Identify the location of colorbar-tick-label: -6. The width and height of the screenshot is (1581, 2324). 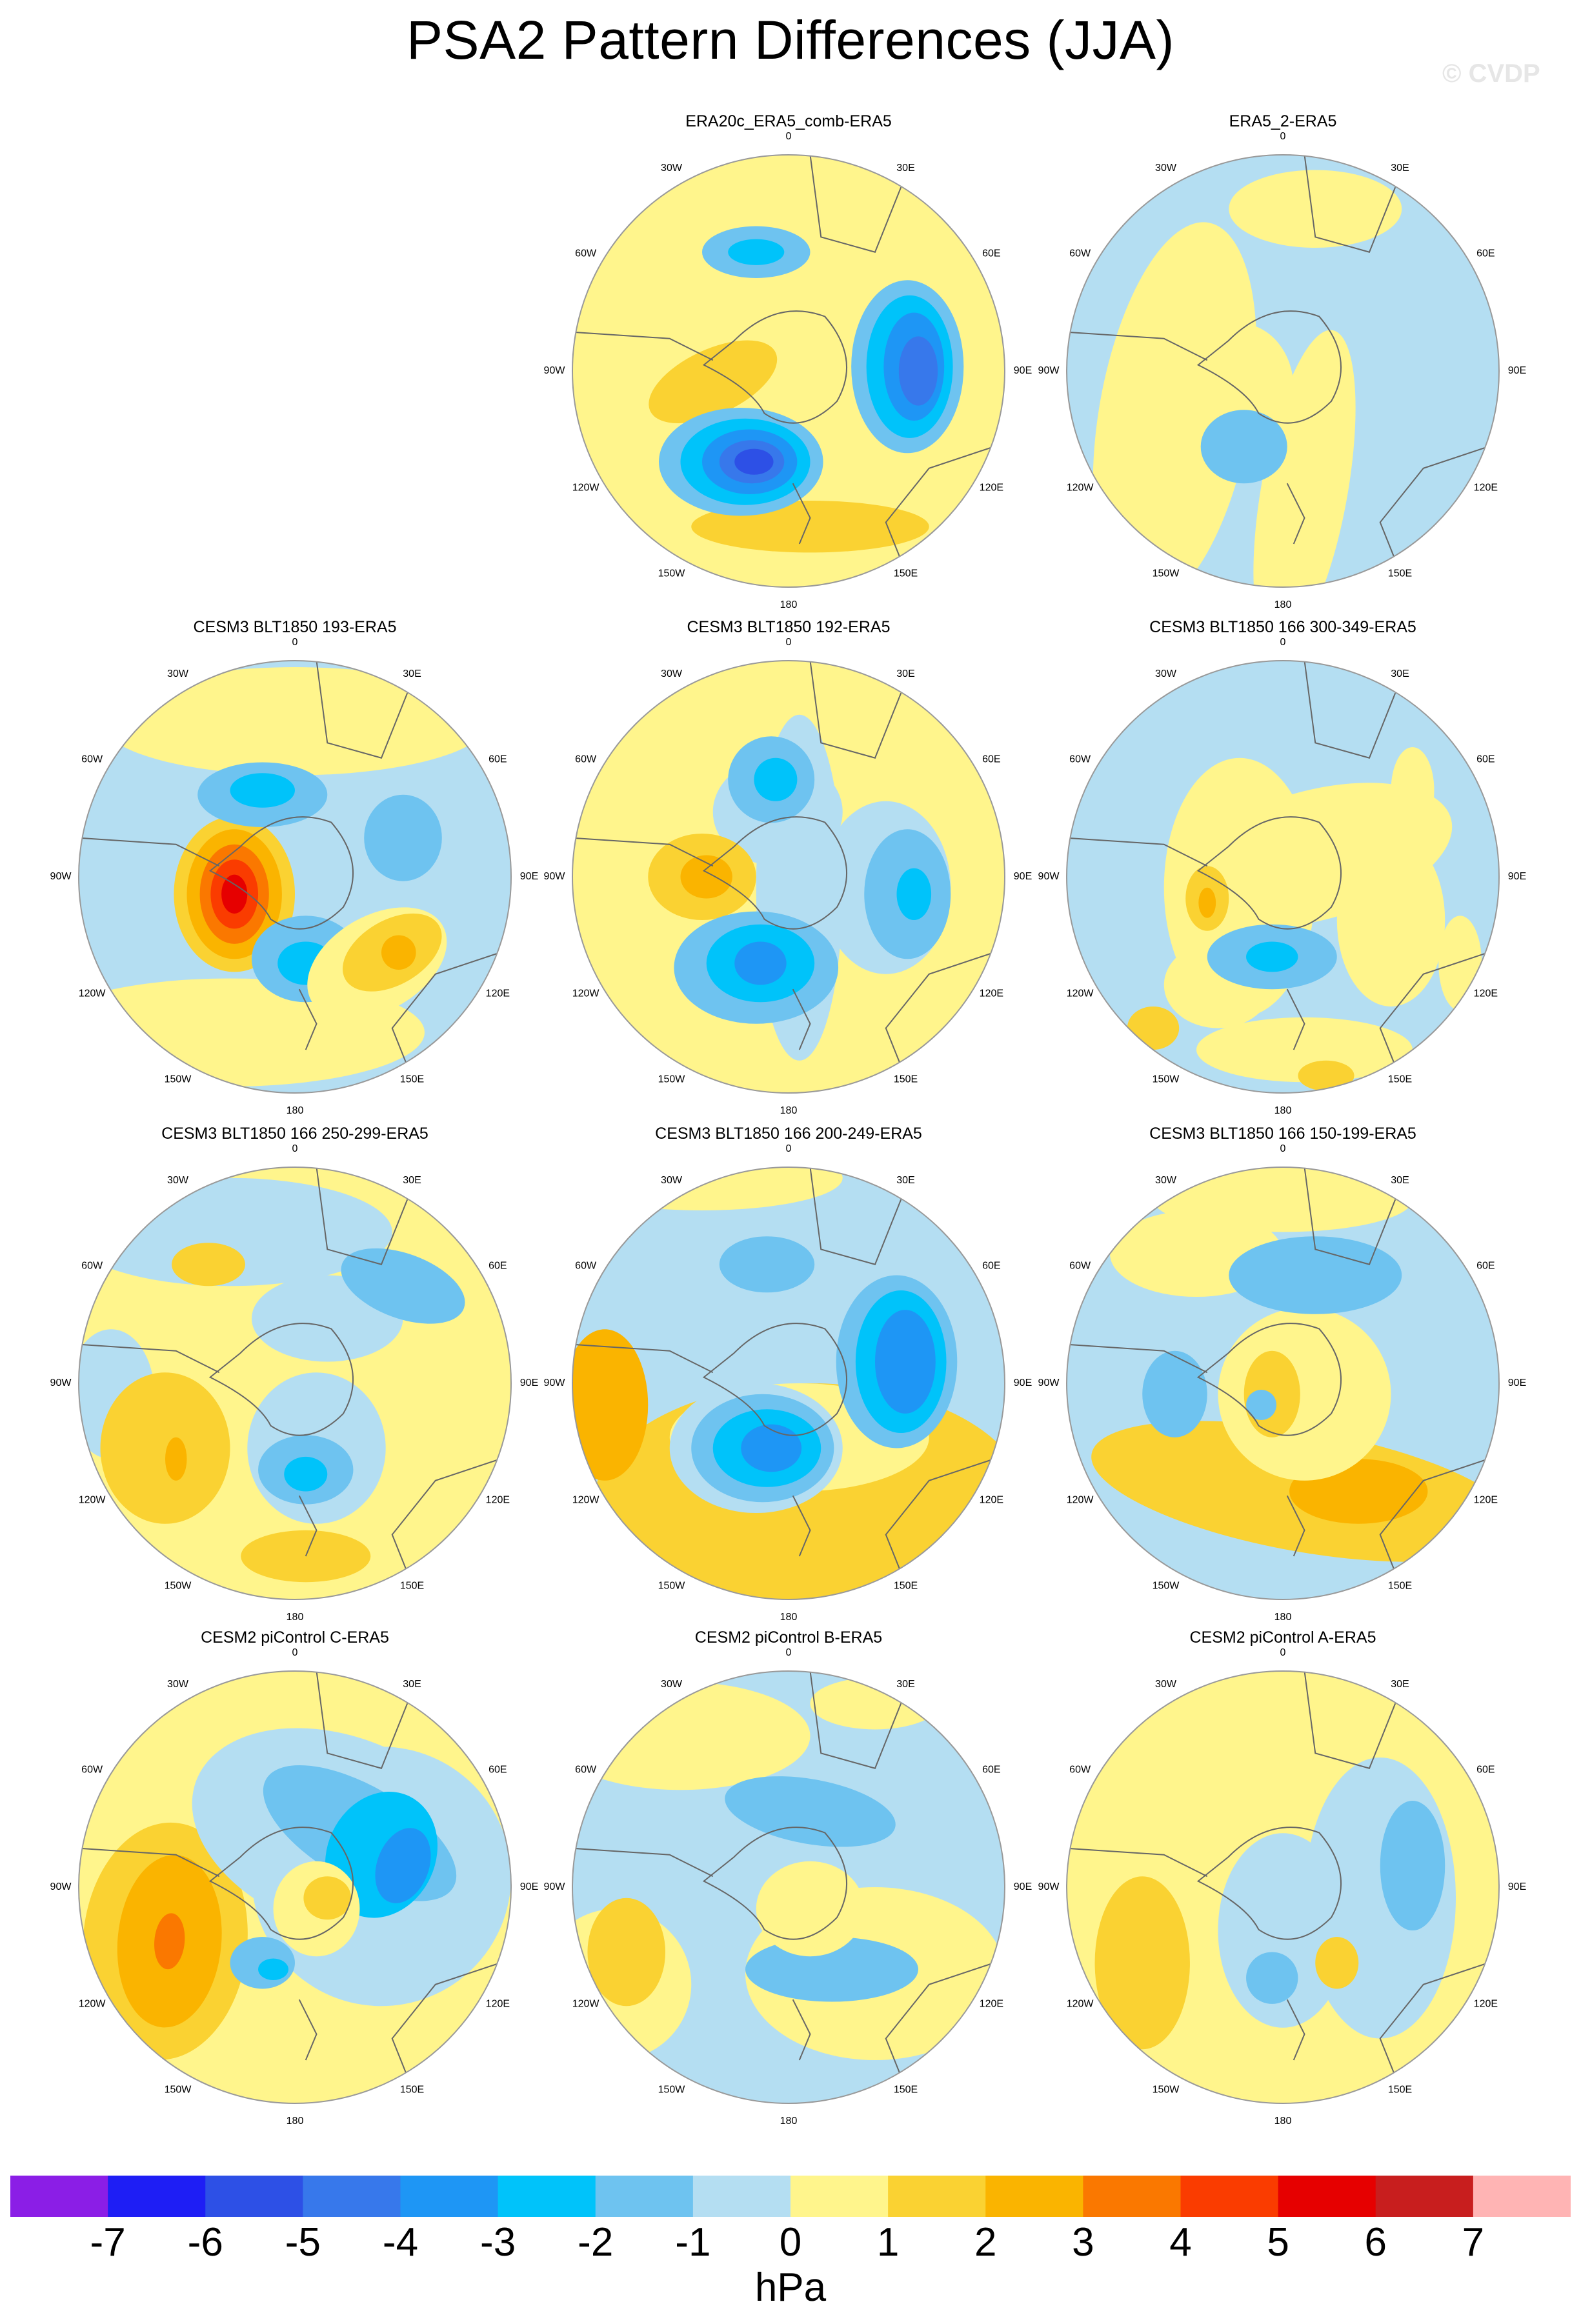
(205, 2242).